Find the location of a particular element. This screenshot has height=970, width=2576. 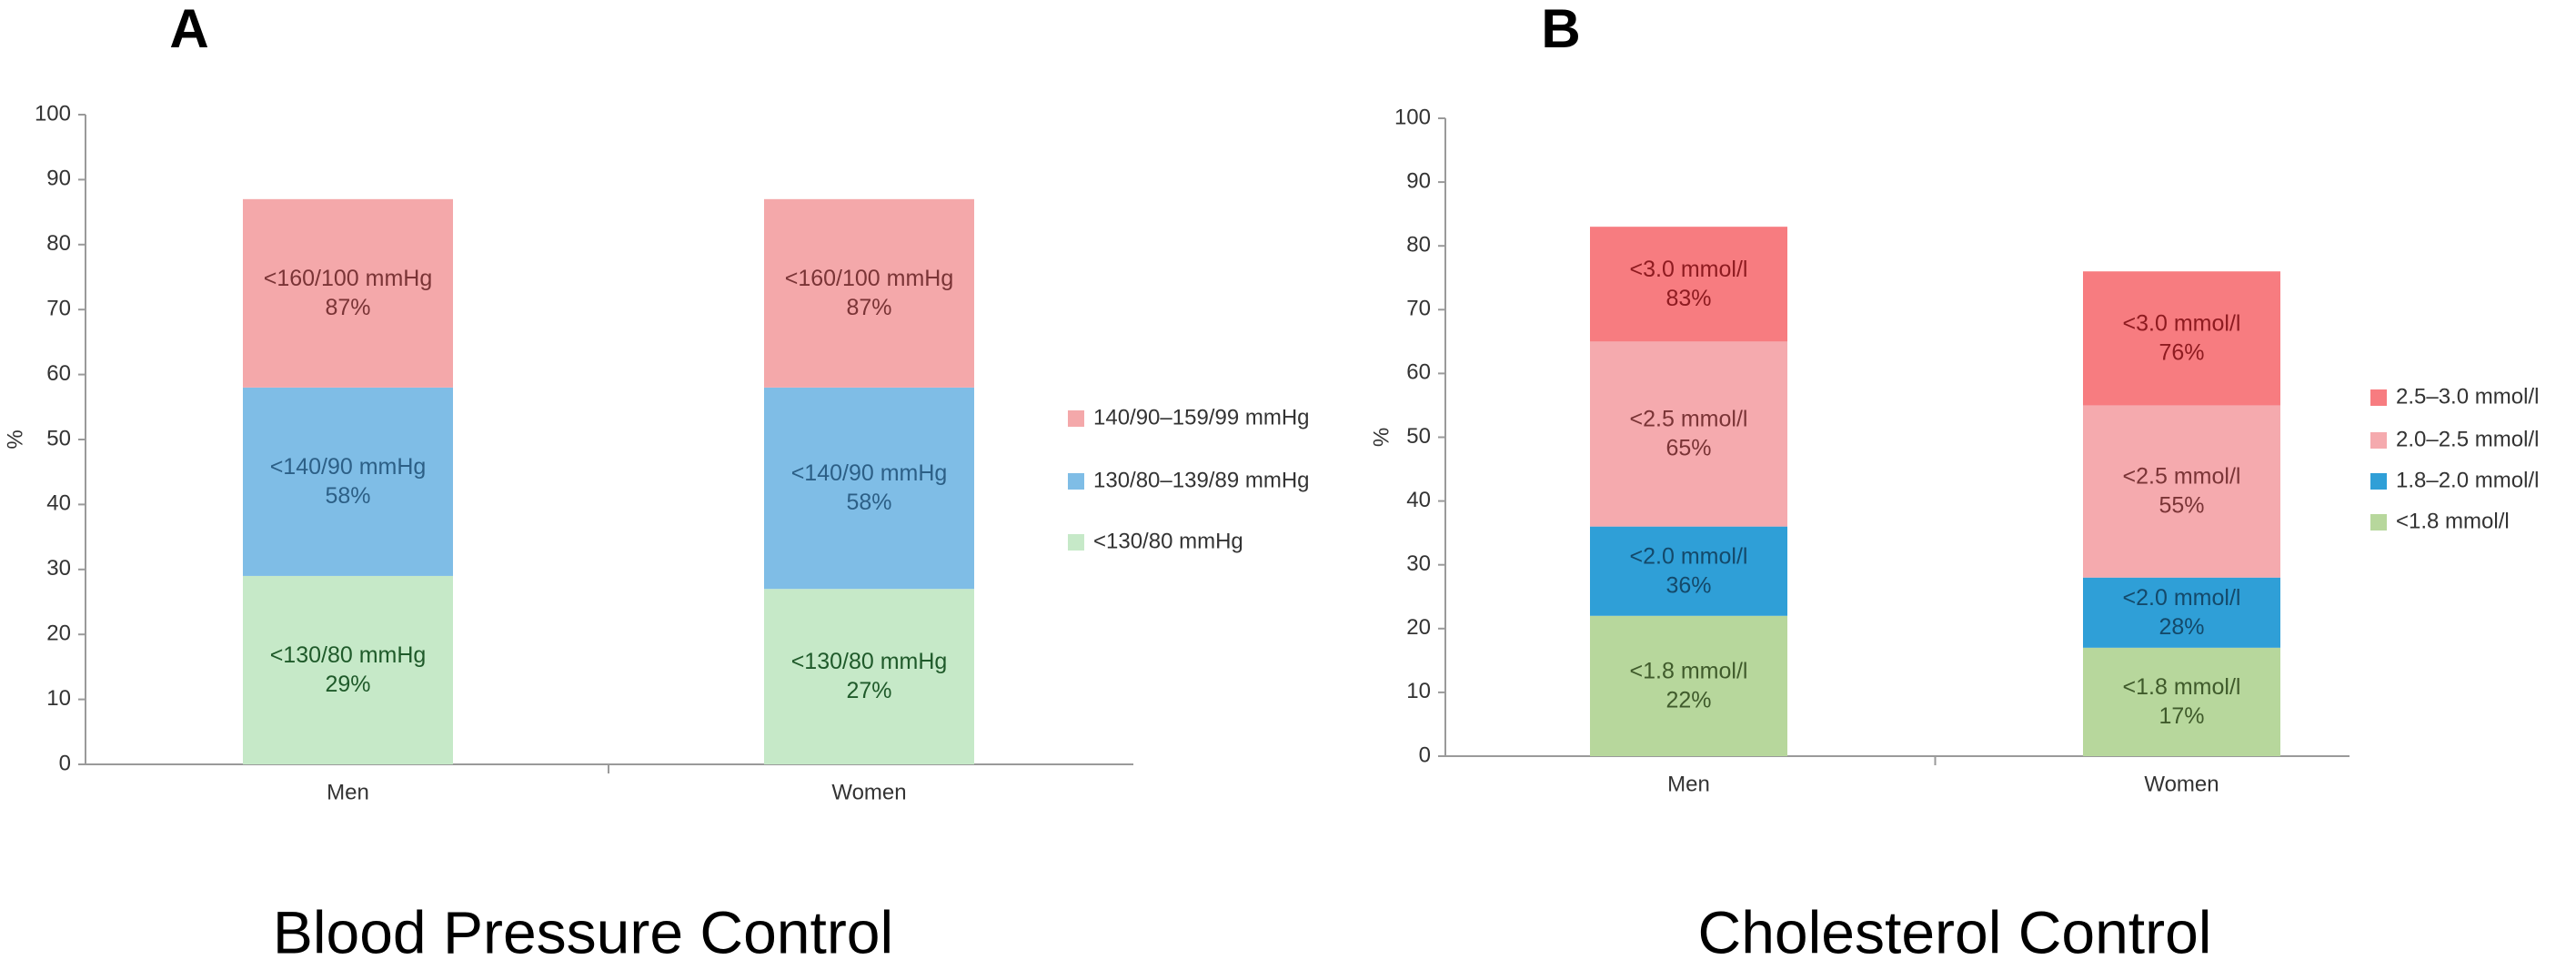

legend-label: 130/80–139/89 mmHg is located at coordinates (1201, 480).